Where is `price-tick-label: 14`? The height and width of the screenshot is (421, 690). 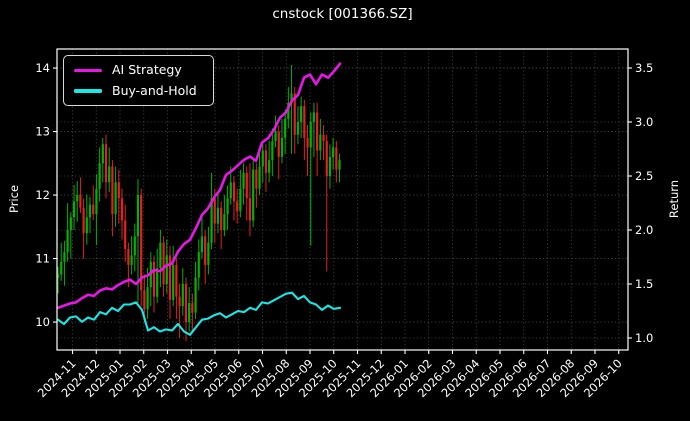
price-tick-label: 14 is located at coordinates (42, 68).